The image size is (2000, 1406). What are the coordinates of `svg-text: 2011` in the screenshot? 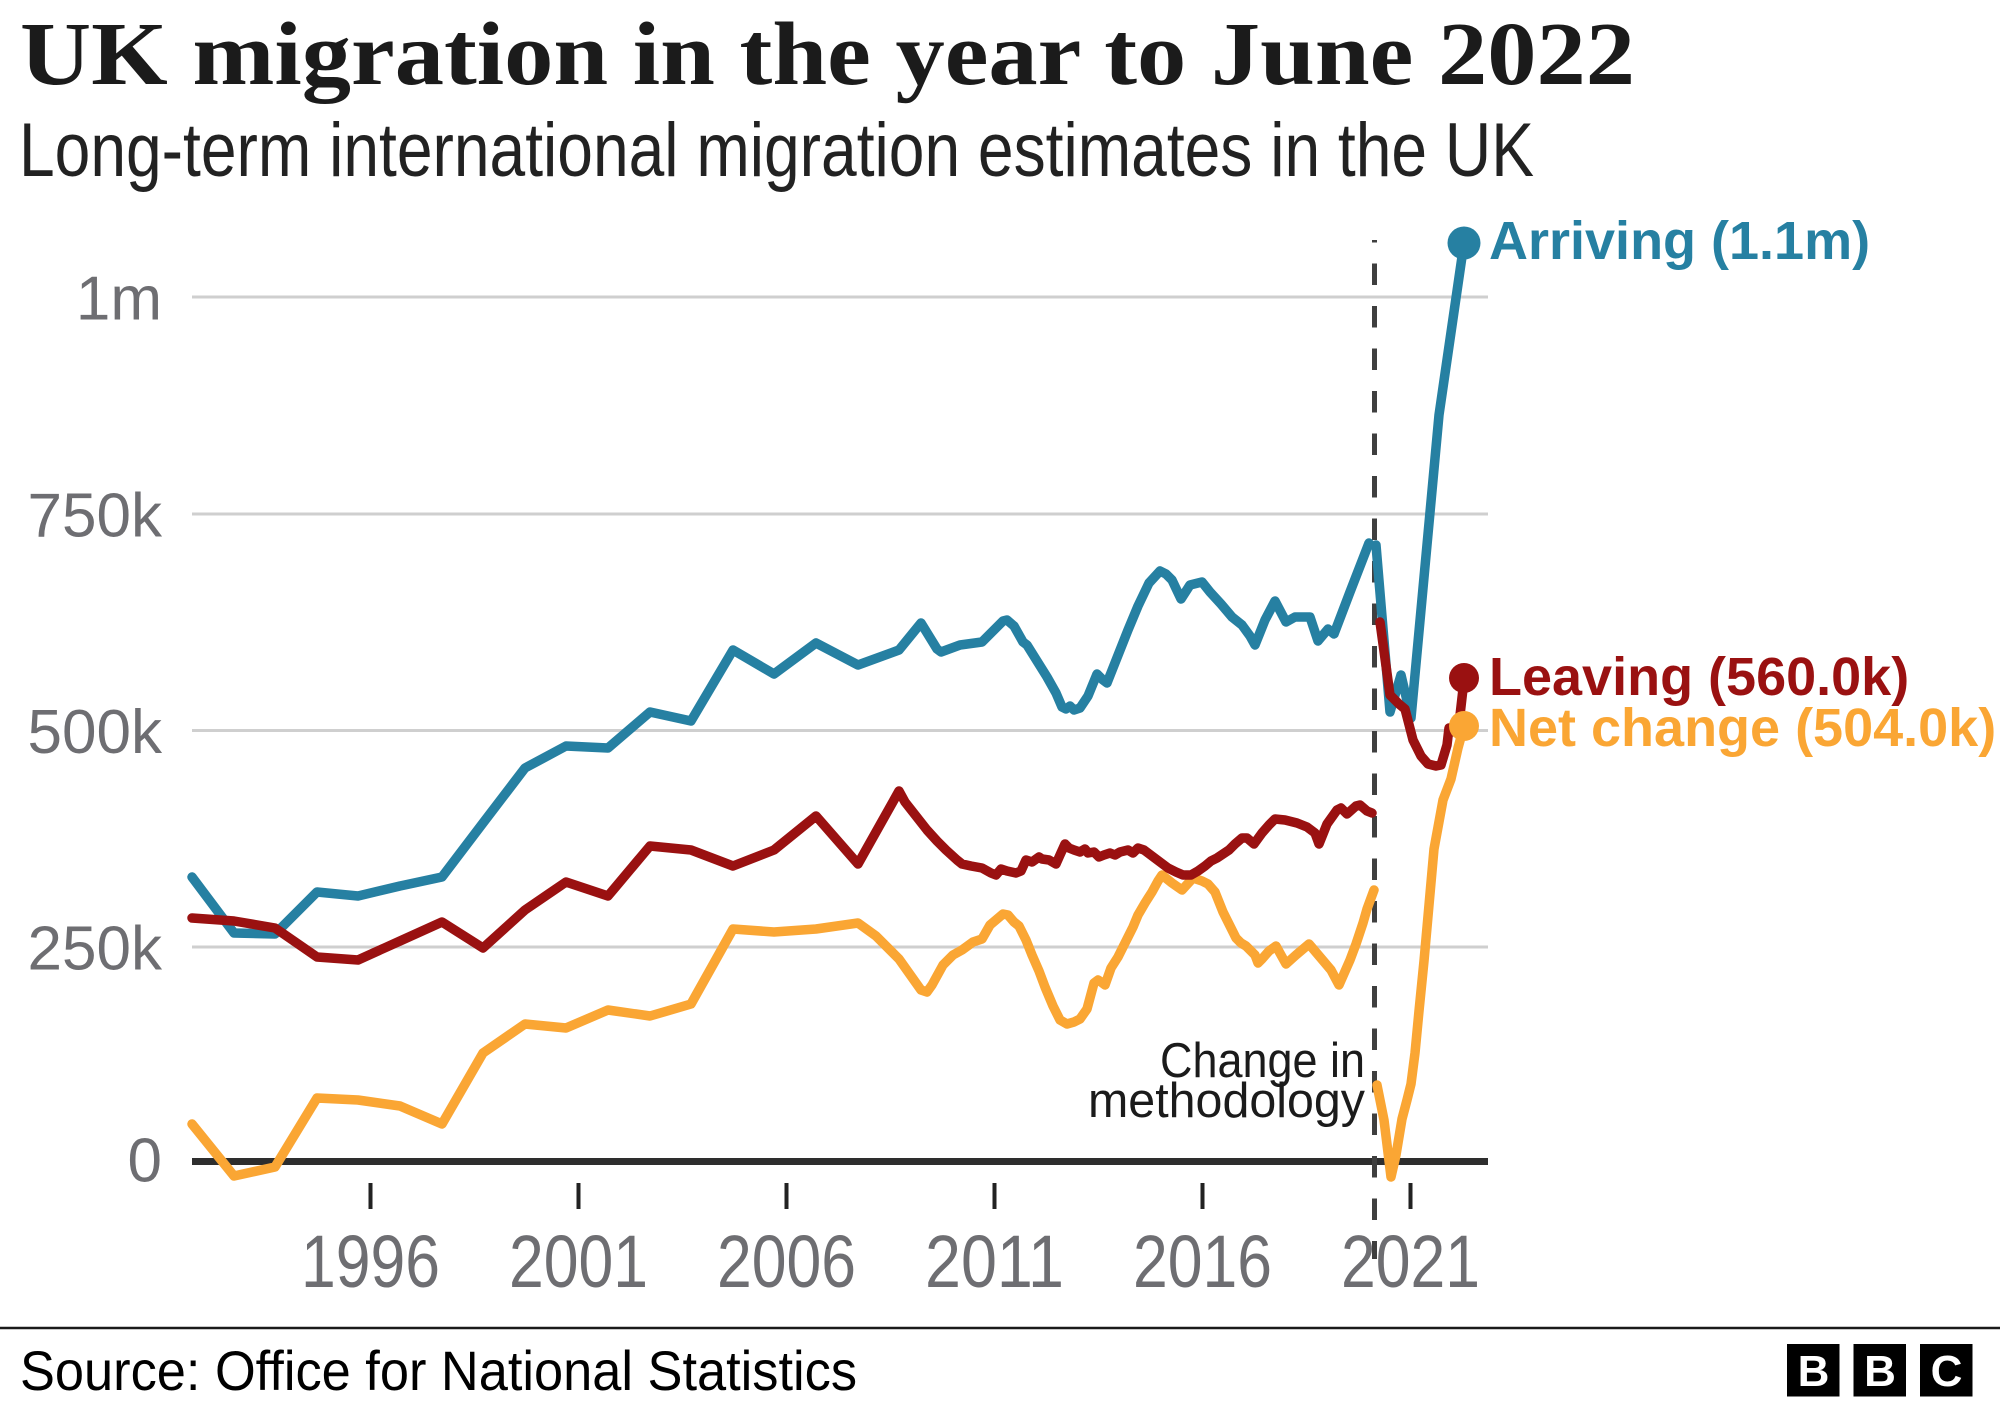 It's located at (994, 1261).